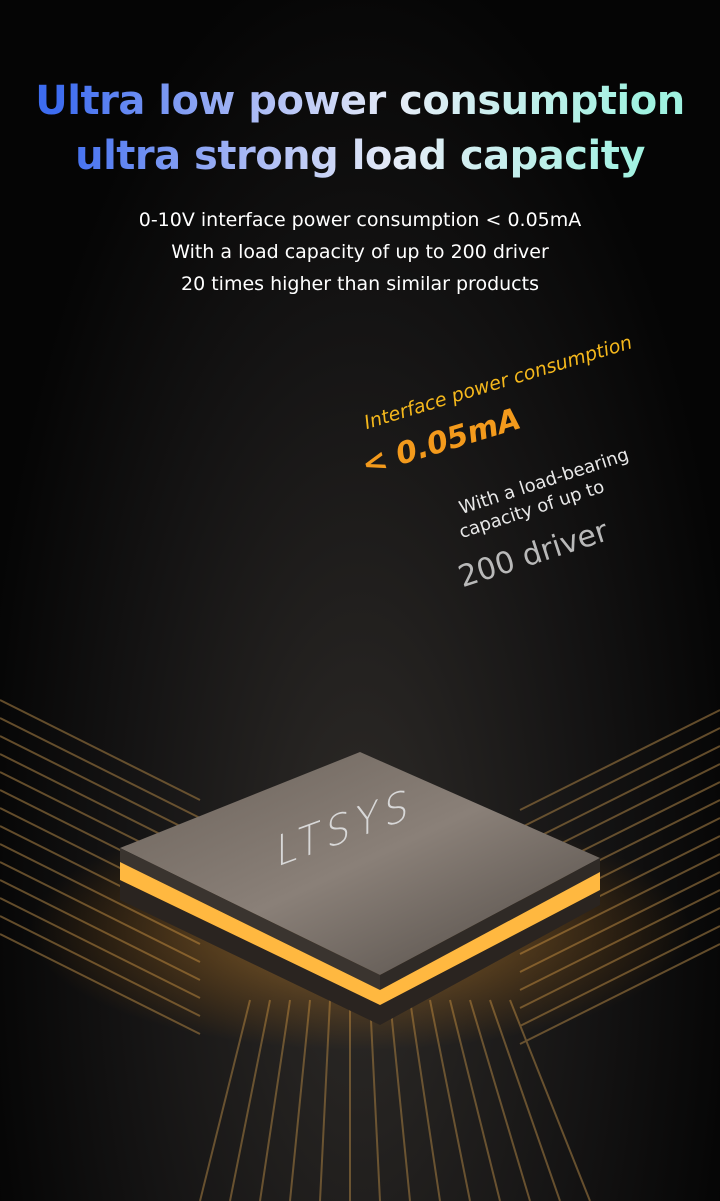 Image resolution: width=720 pixels, height=1201 pixels. I want to click on chip-top, so click(360, 863).